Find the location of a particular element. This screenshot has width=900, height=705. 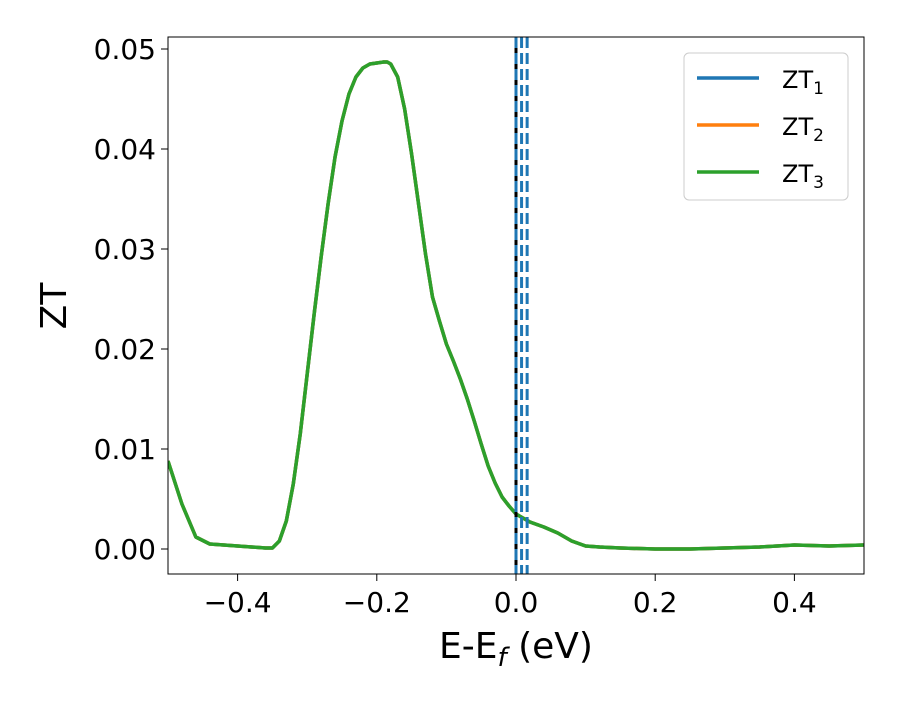

y-tick-label: 0.03 is located at coordinates (125, 249).